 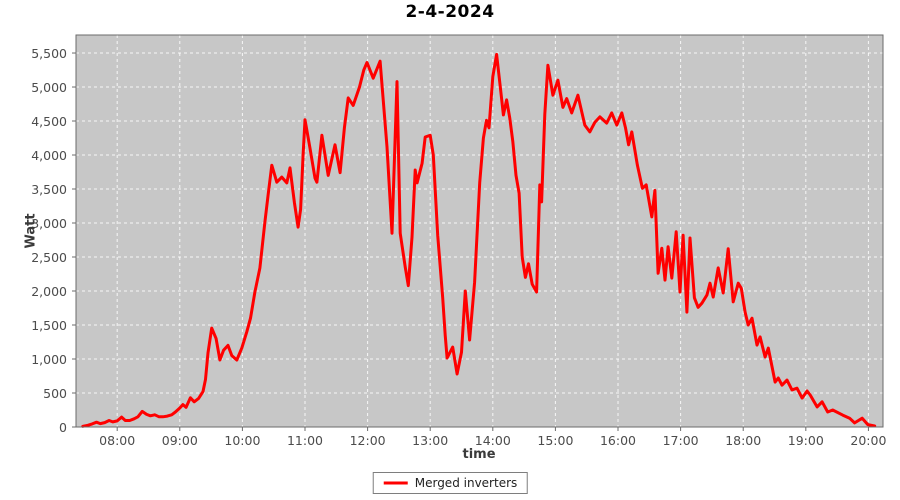 What do you see at coordinates (450, 12) in the screenshot?
I see `chart-title: 2-4-2024` at bounding box center [450, 12].